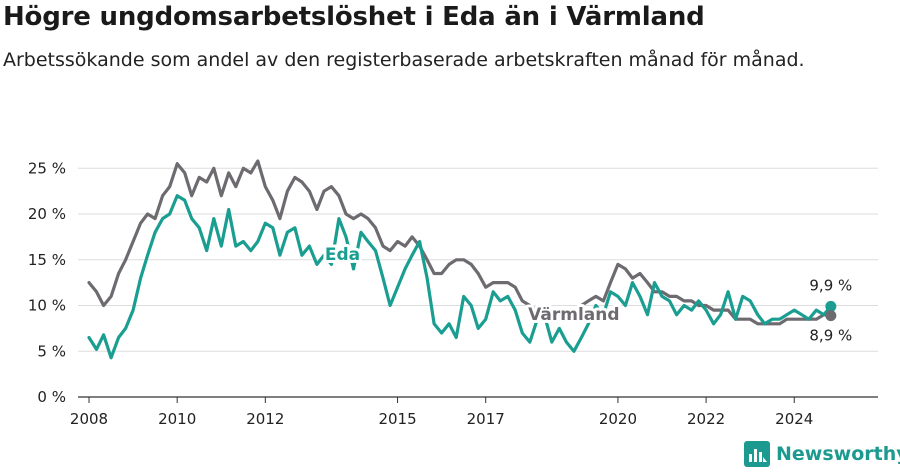 The width and height of the screenshot is (900, 474). What do you see at coordinates (89, 419) in the screenshot?
I see `x-tick-label: 2008` at bounding box center [89, 419].